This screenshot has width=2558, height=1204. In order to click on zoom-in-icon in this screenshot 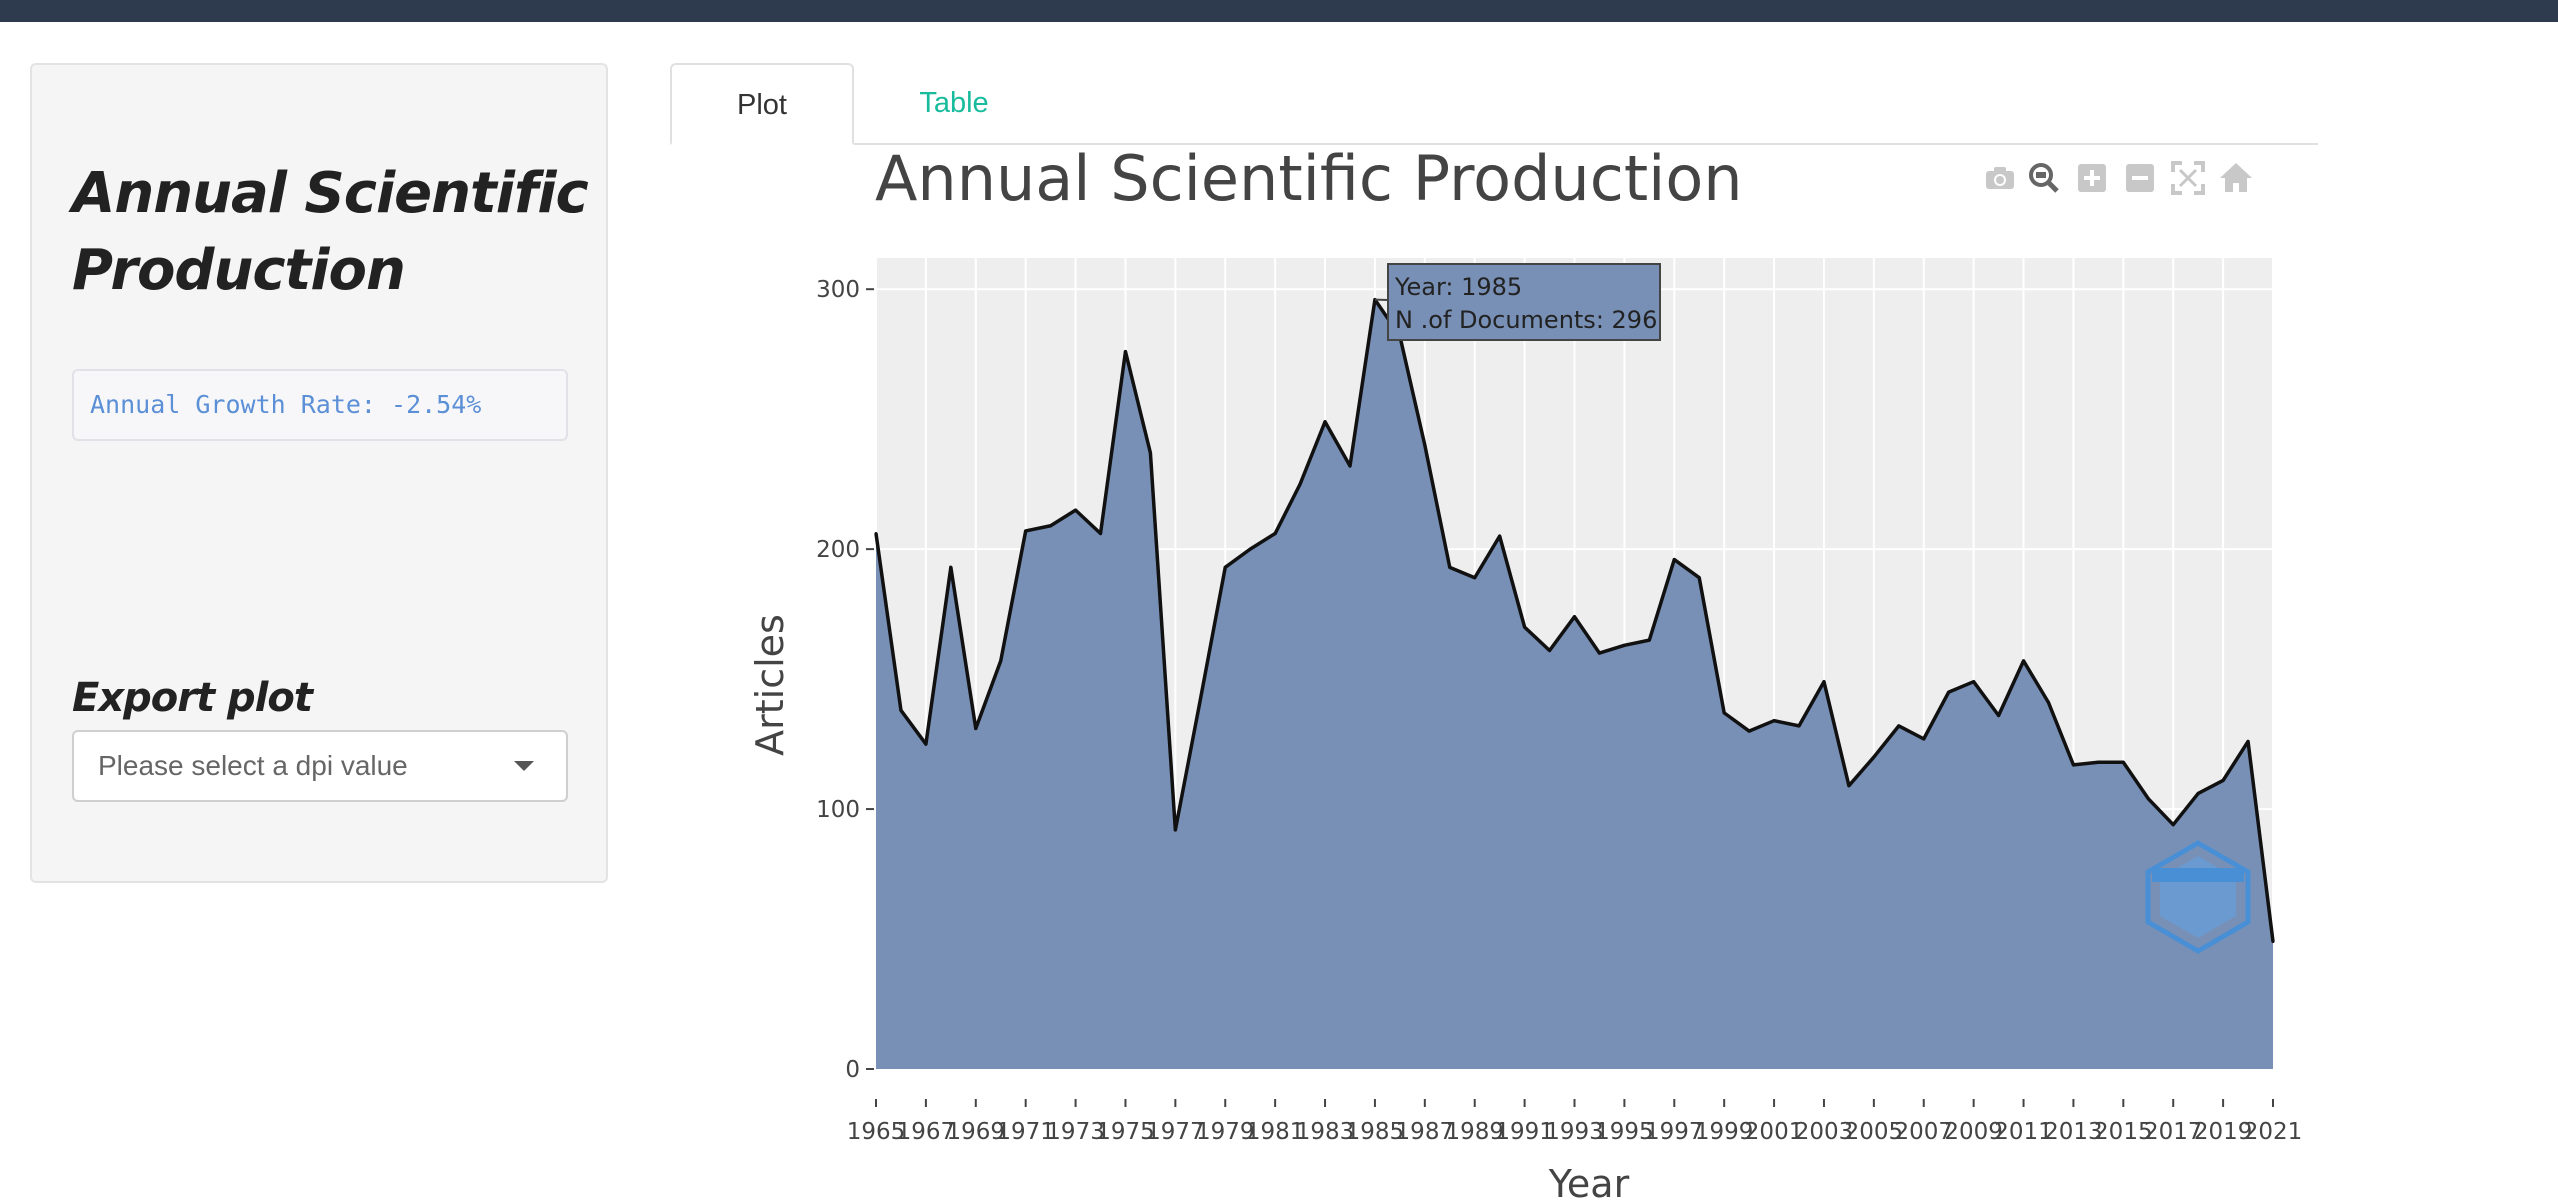, I will do `click(2092, 178)`.